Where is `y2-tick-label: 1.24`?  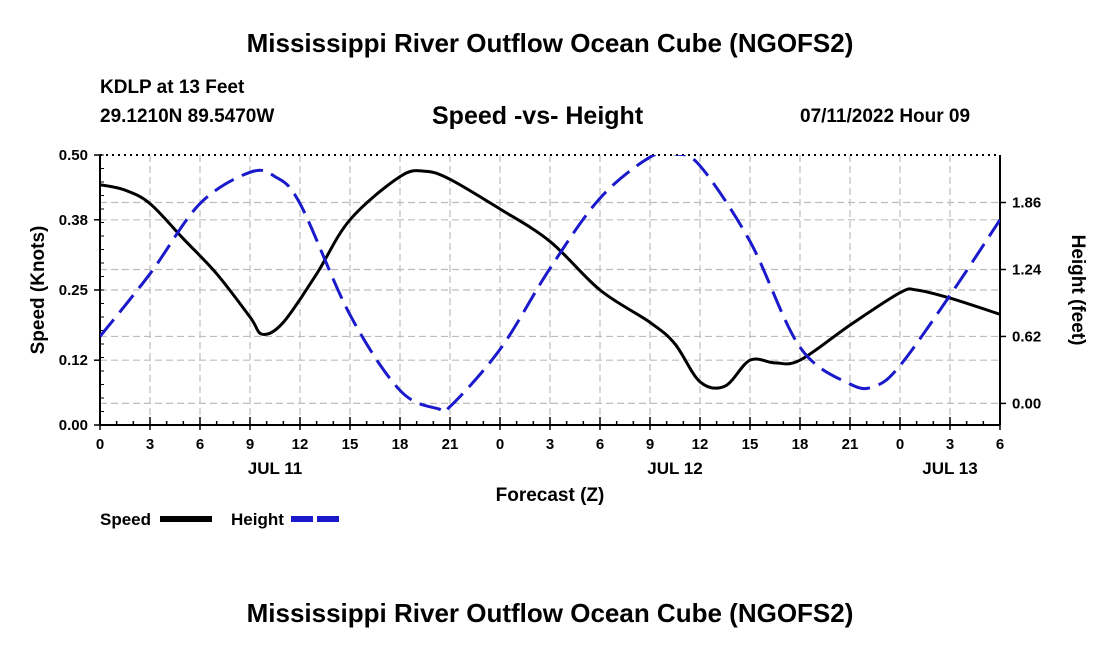
y2-tick-label: 1.24 is located at coordinates (1027, 269).